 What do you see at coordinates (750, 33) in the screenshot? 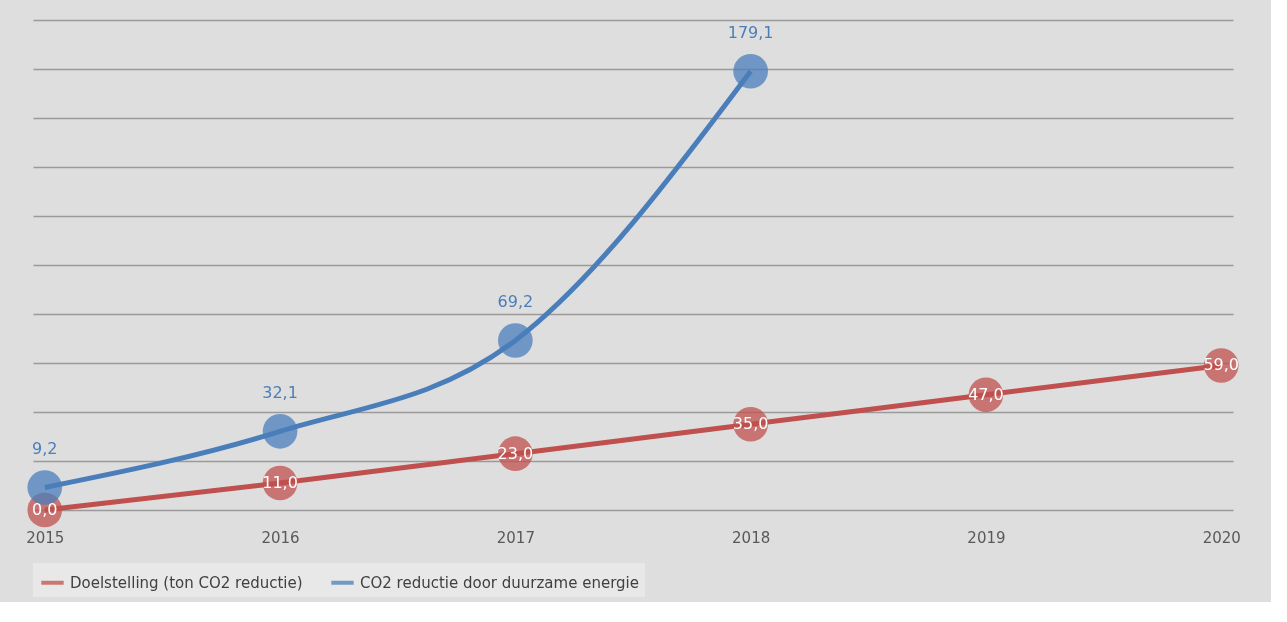
I see `data-label: 179,1` at bounding box center [750, 33].